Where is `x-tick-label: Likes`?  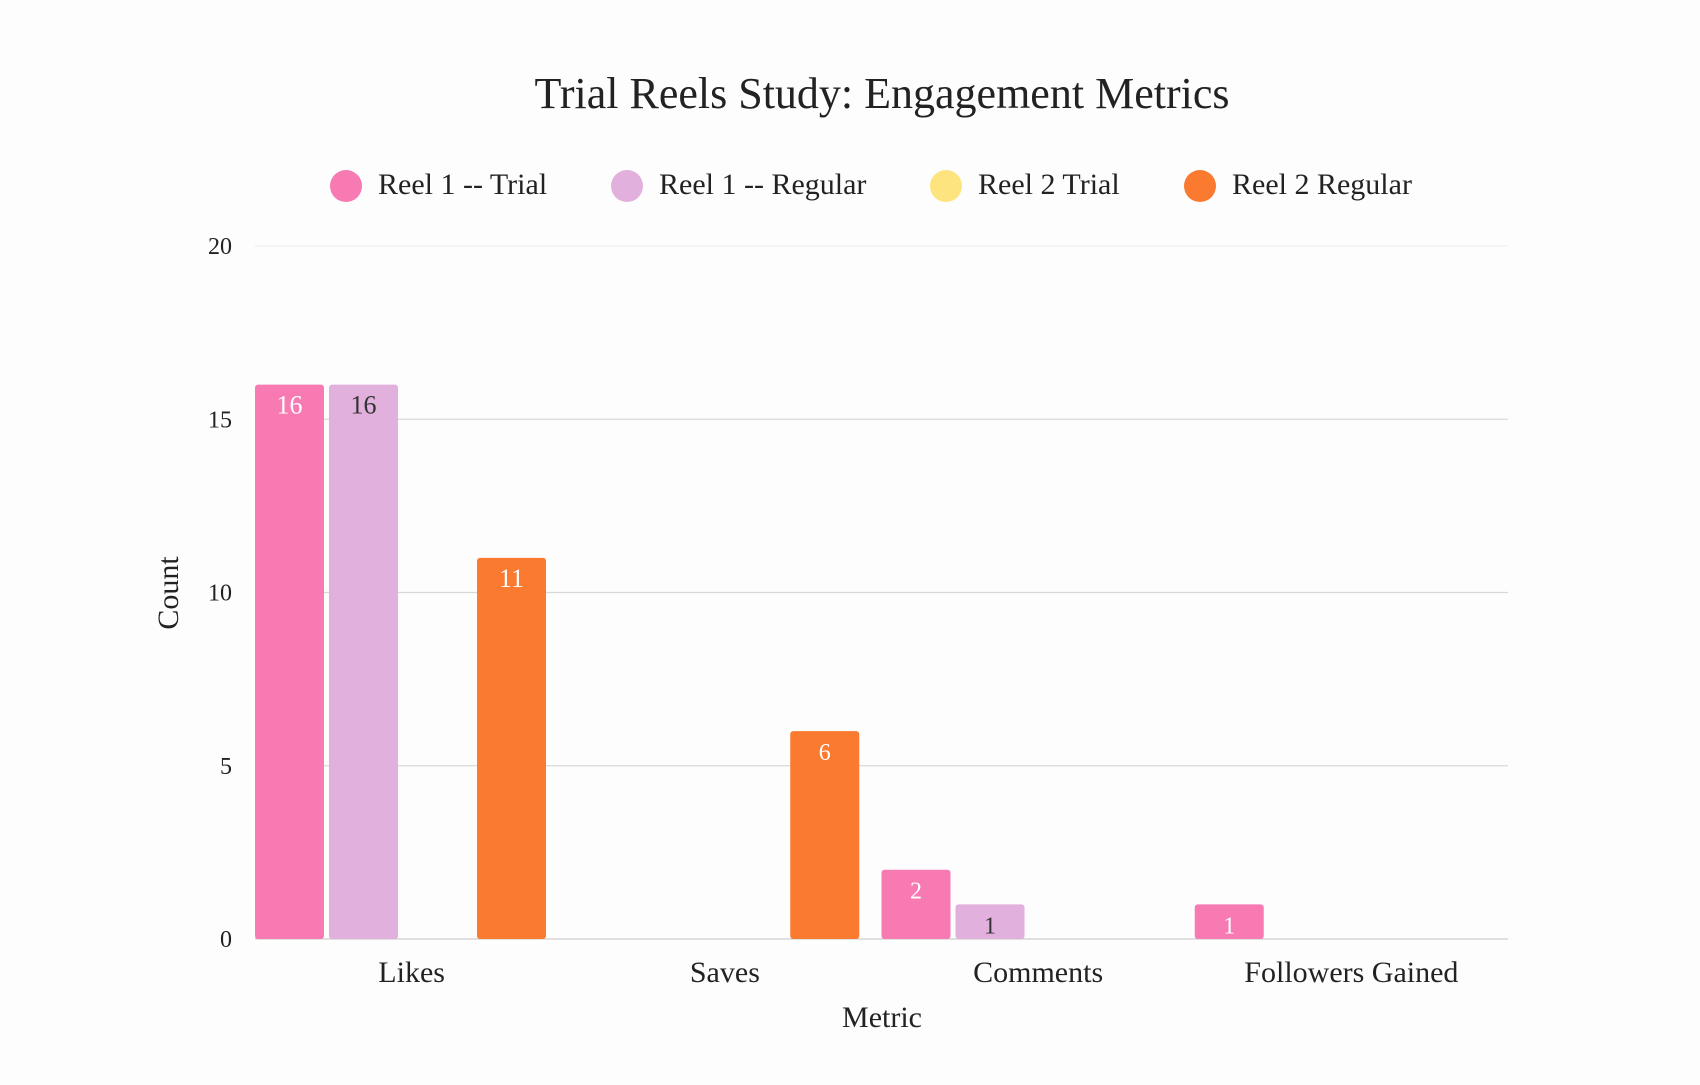 x-tick-label: Likes is located at coordinates (411, 972).